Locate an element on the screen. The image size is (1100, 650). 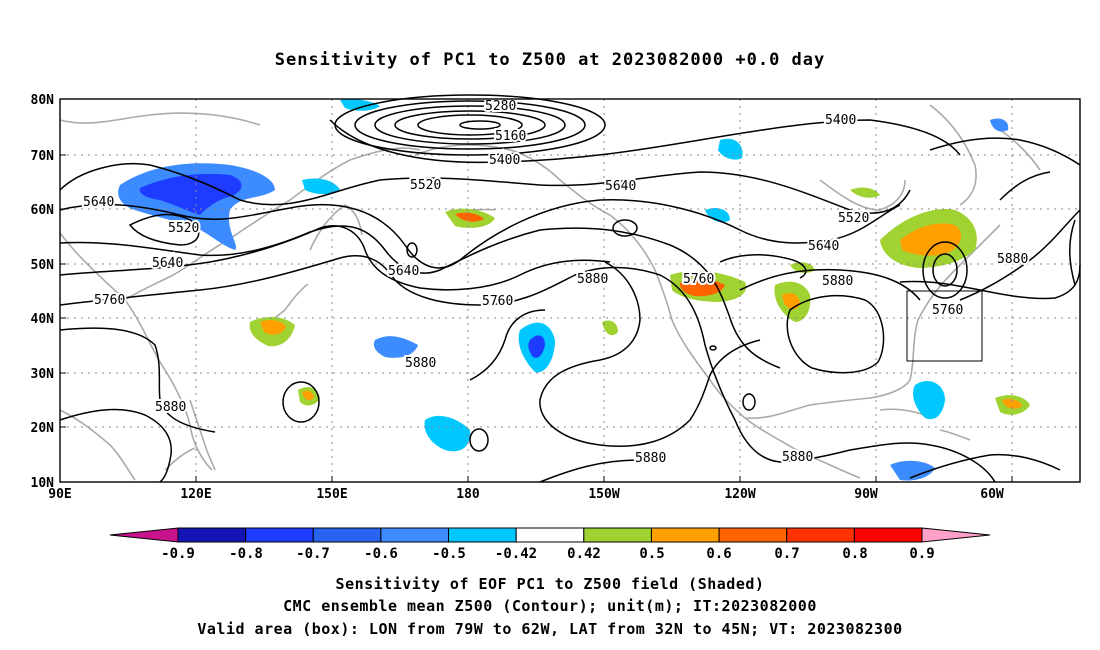
lon-label: 90W is located at coordinates (866, 494).